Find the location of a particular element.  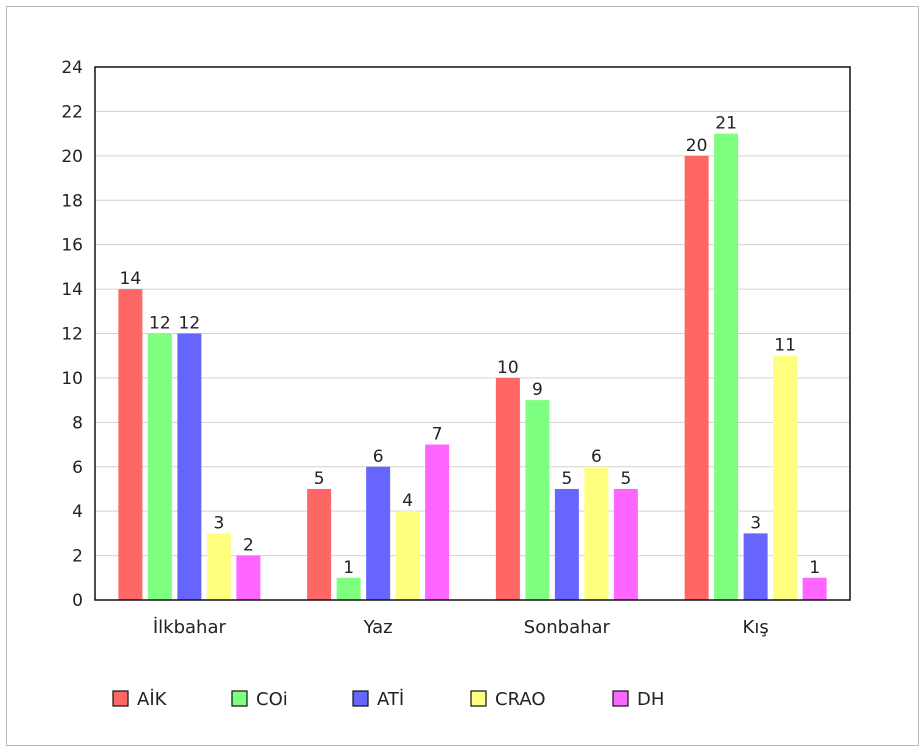

y-tick-label: 10 is located at coordinates (72, 379).